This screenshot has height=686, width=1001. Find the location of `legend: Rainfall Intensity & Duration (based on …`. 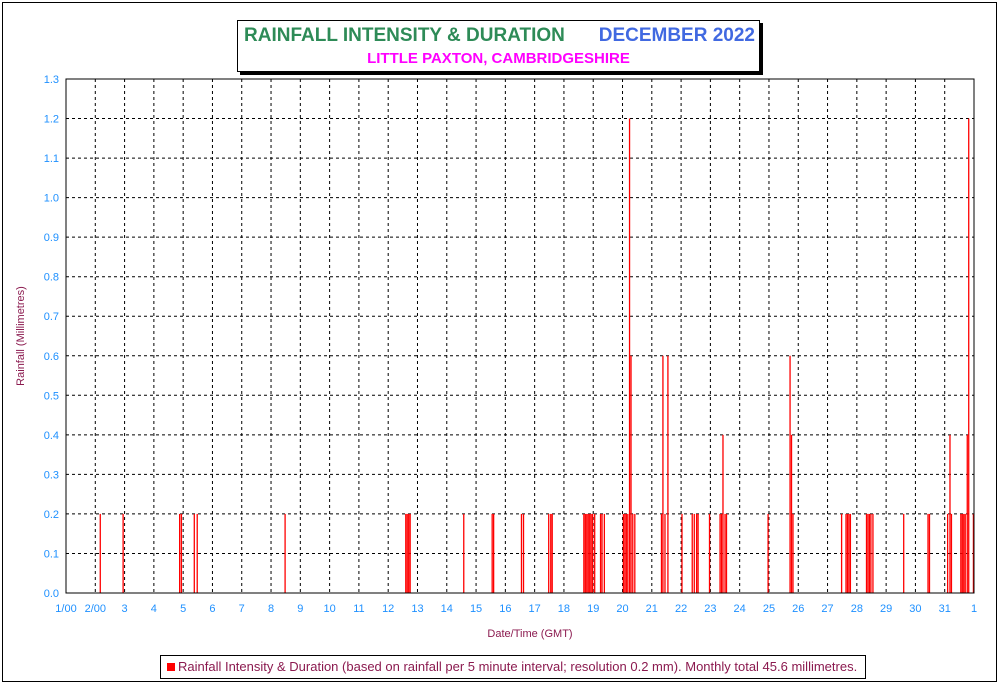

legend: Rainfall Intensity & Duration (based on … is located at coordinates (513, 667).